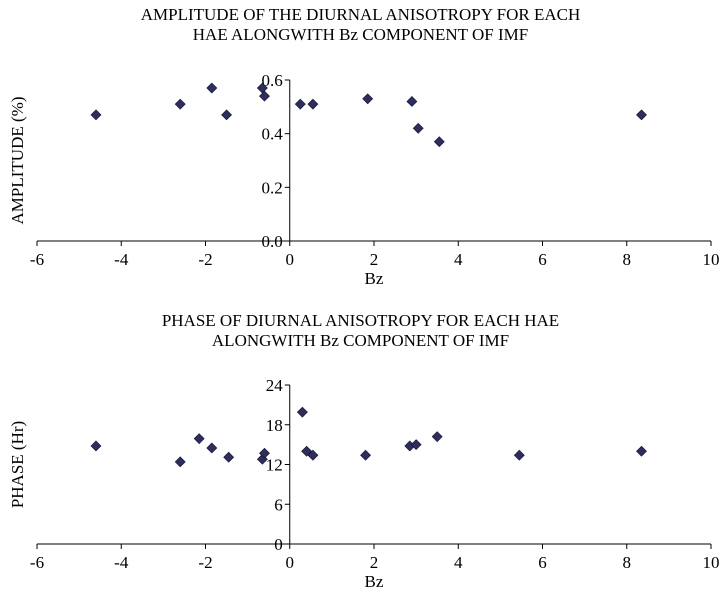  I want to click on chart-subtitle: ALONGWITH Bz COMPONENT OF IMF, so click(360, 340).